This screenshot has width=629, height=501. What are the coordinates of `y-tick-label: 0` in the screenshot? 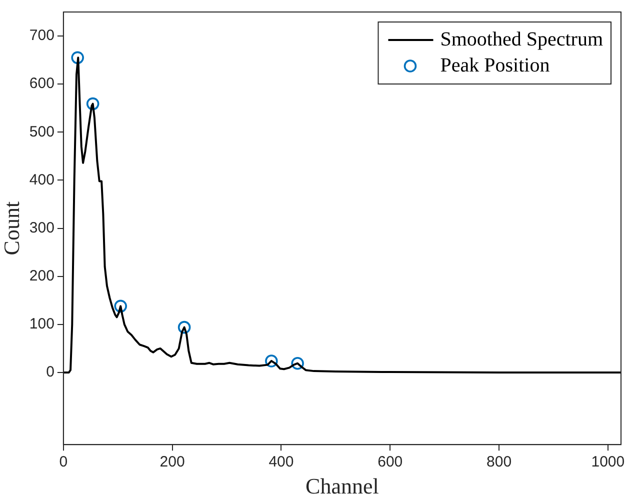 It's located at (50, 372).